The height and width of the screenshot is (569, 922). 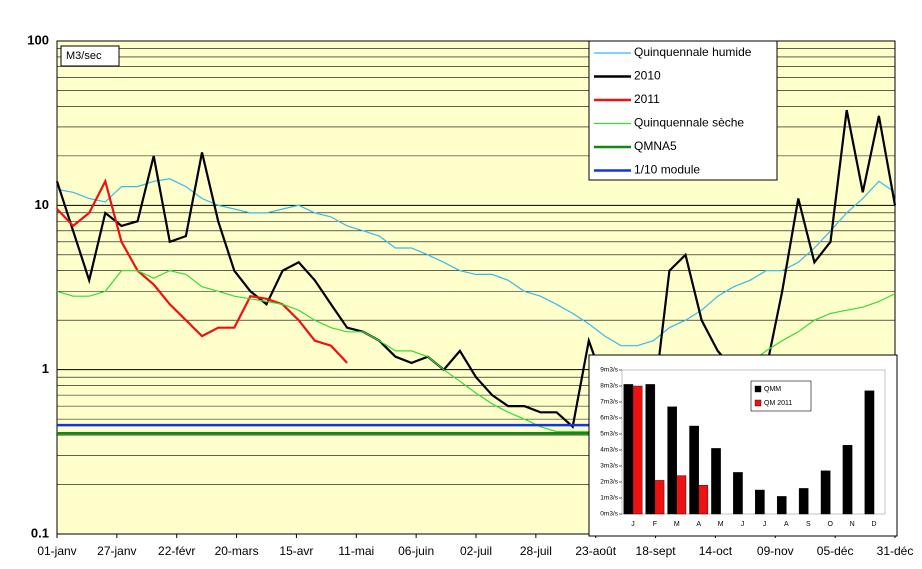 What do you see at coordinates (356, 551) in the screenshot?
I see `x-tick-label: 11-mai` at bounding box center [356, 551].